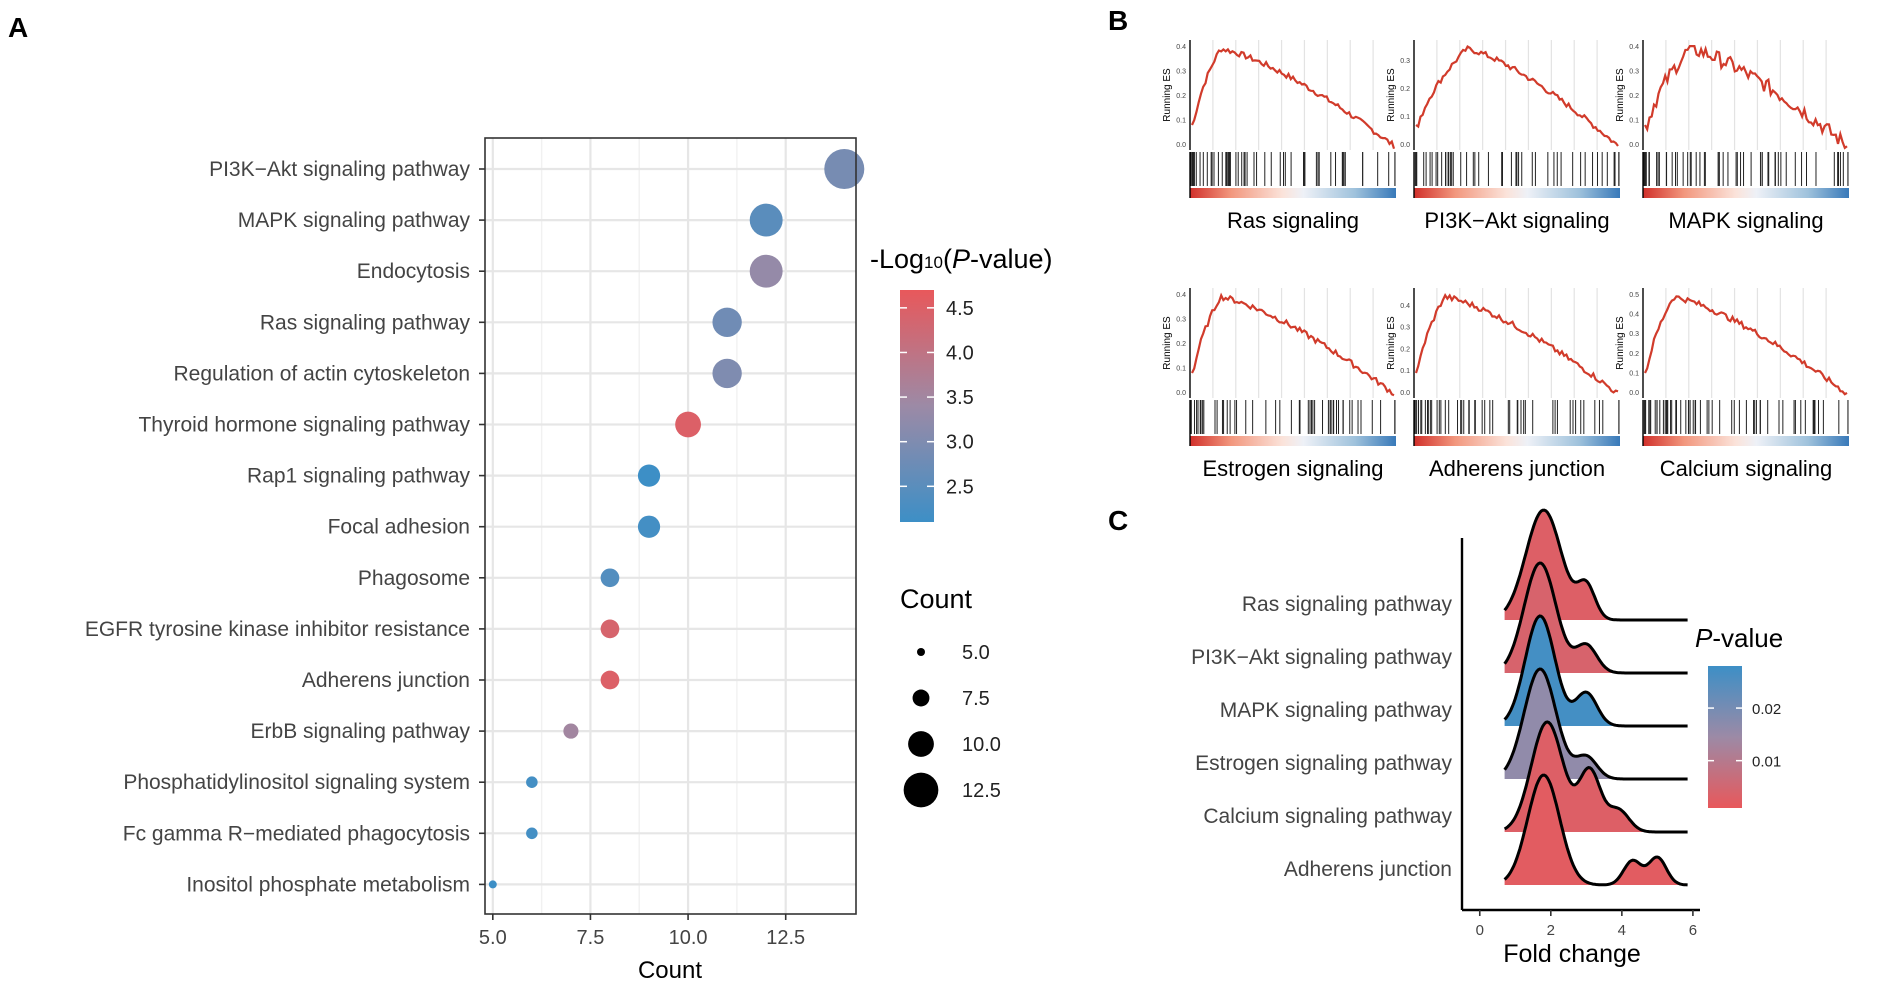 The width and height of the screenshot is (1902, 985). Describe the element at coordinates (1766, 709) in the screenshot. I see `panel-c-color-tick-label: 0.02` at that location.